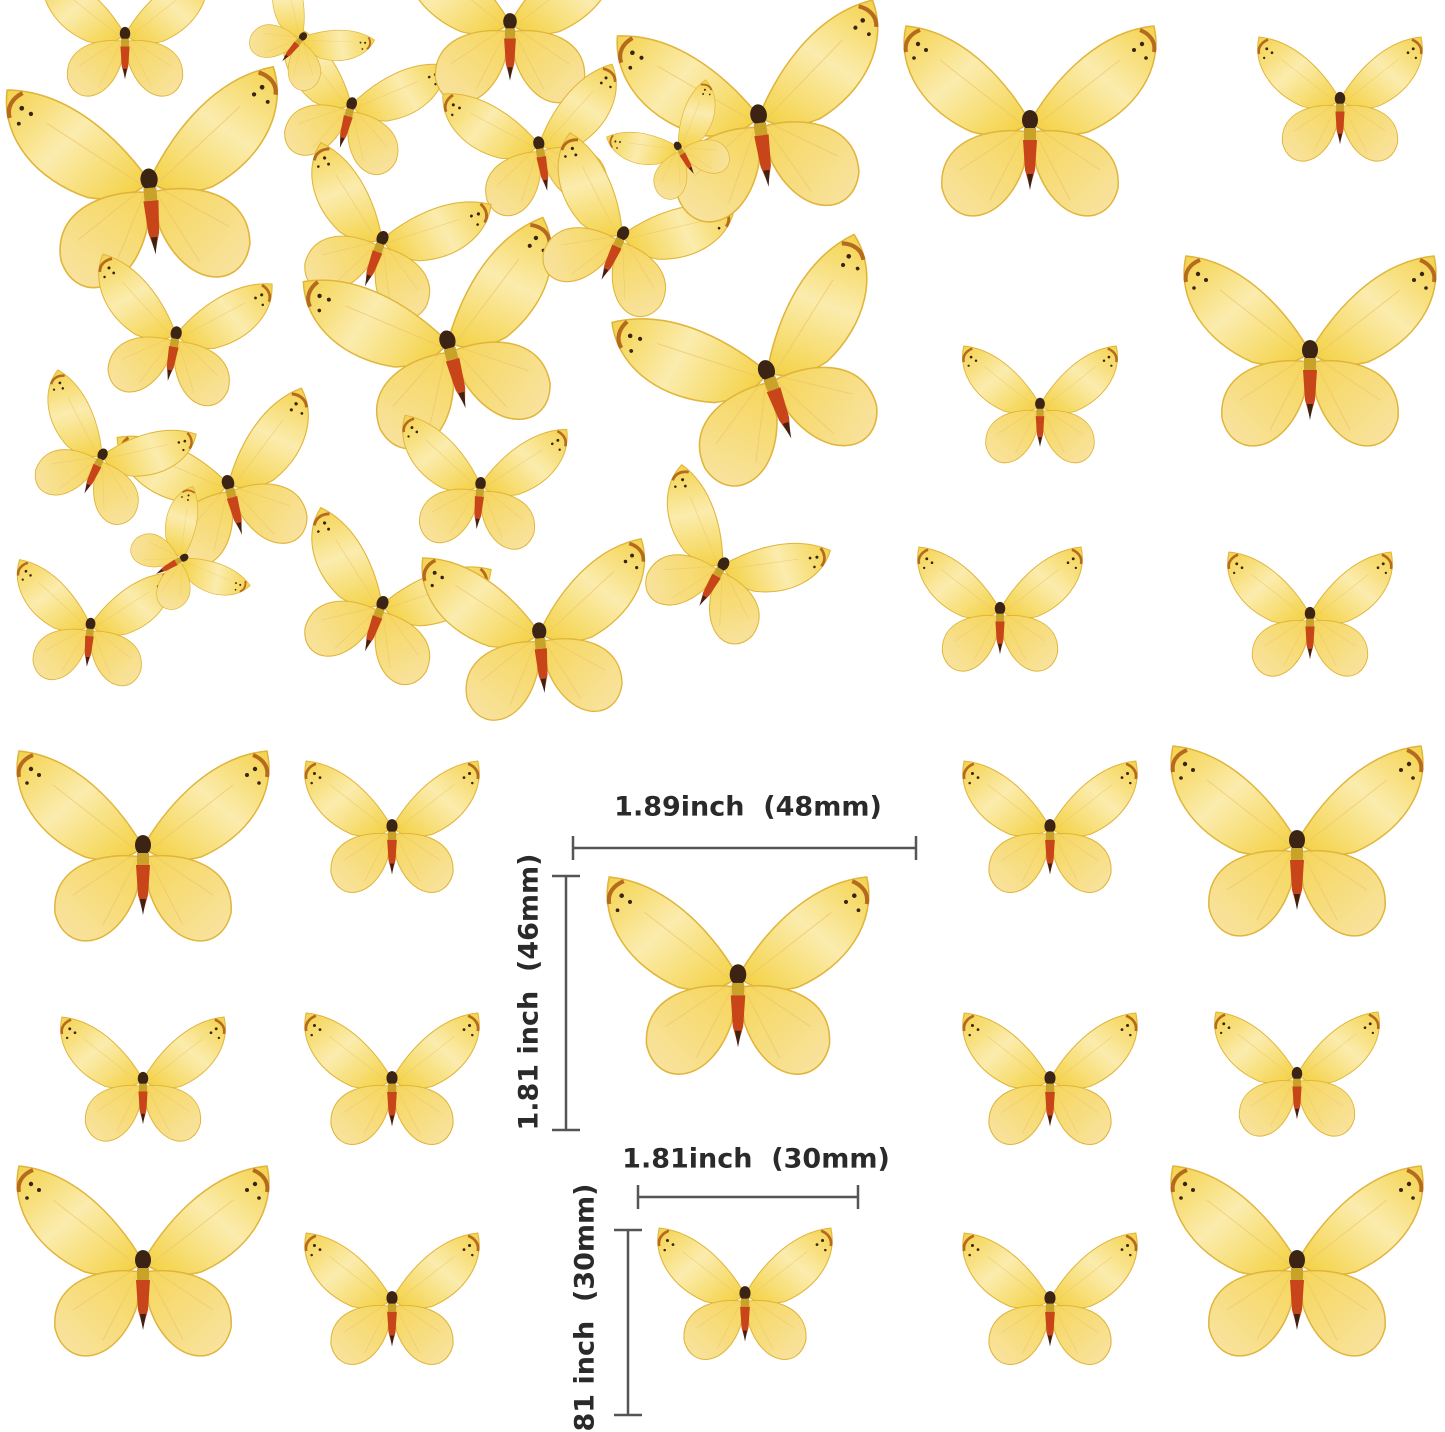  I want to click on width-label: 1.89inch (48mm), so click(748, 807).